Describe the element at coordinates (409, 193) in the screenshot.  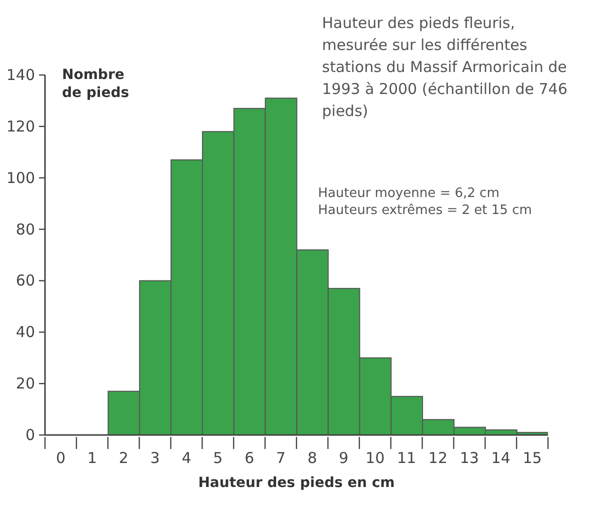
I see `annotation: Hauteur moyenne = 6,2 cm` at that location.